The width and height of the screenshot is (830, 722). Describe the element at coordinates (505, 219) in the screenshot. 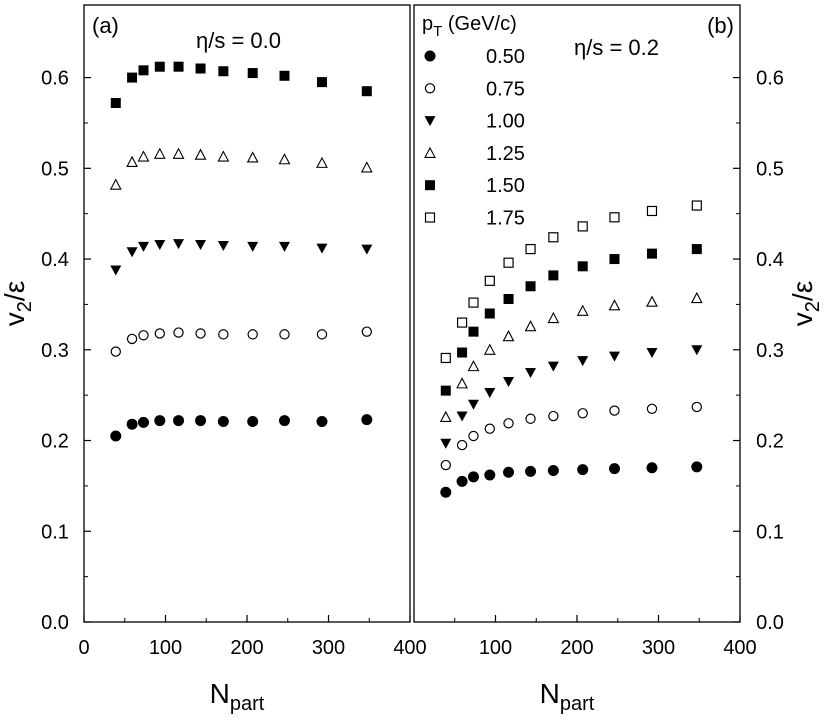

I see `legend-label: 1.75` at that location.